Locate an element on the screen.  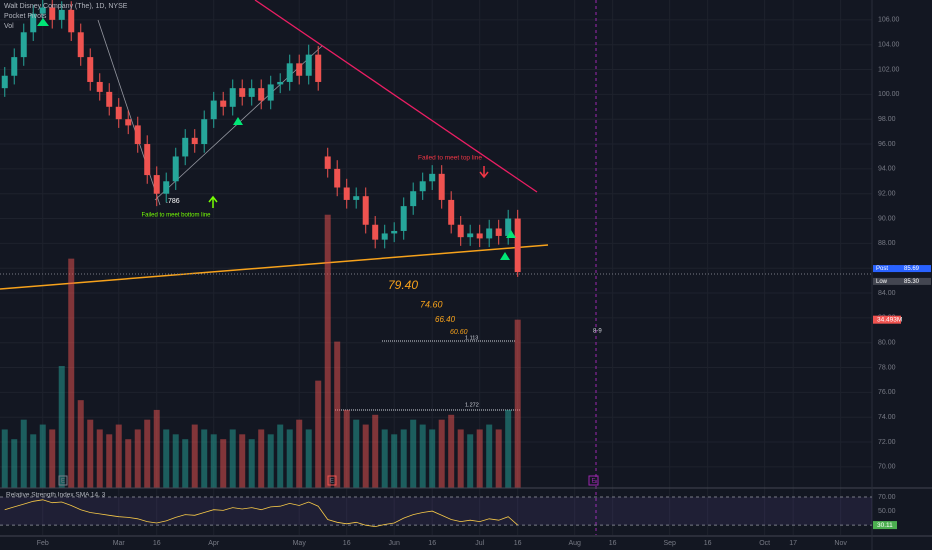
y-tick-label: 78.00 is located at coordinates (887, 367).